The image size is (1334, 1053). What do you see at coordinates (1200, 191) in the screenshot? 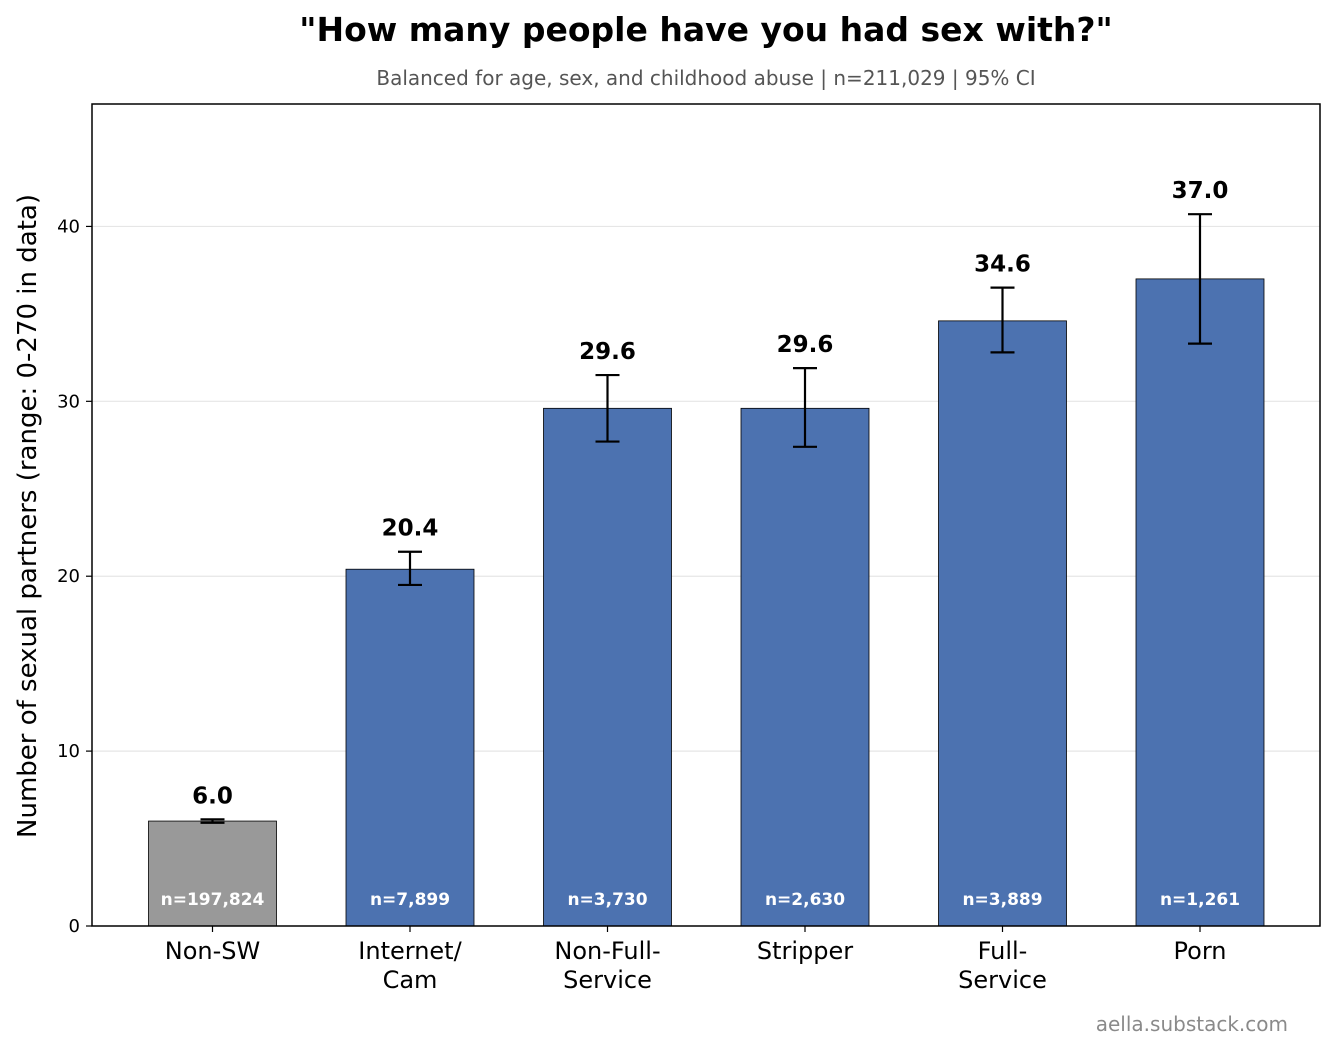
I see `data-label: 37.0` at bounding box center [1200, 191].